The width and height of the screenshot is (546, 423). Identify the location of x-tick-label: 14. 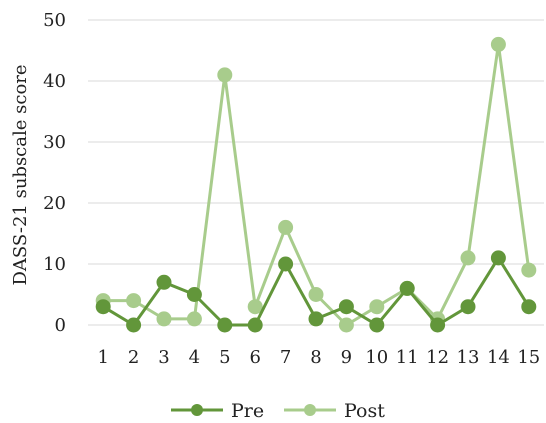
(498, 357).